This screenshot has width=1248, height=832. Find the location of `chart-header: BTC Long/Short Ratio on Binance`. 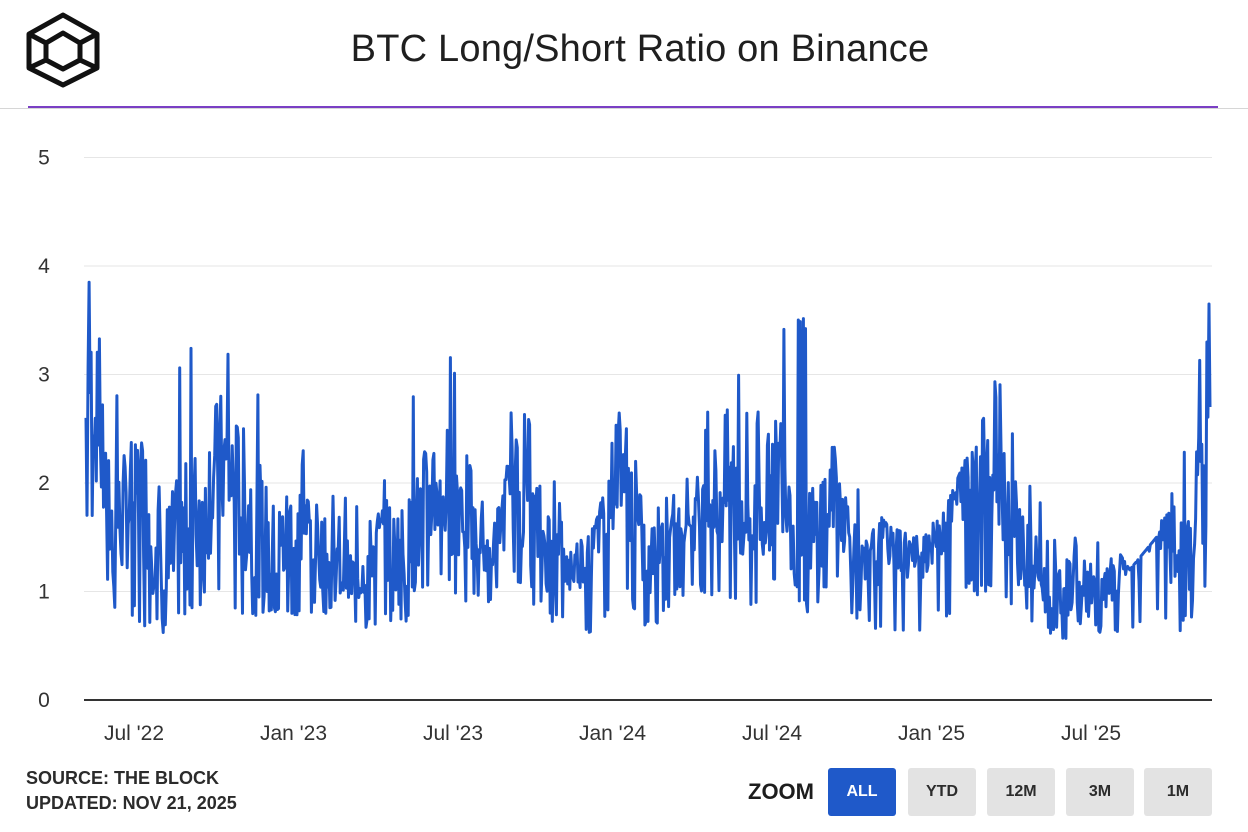

chart-header: BTC Long/Short Ratio on Binance is located at coordinates (624, 54).